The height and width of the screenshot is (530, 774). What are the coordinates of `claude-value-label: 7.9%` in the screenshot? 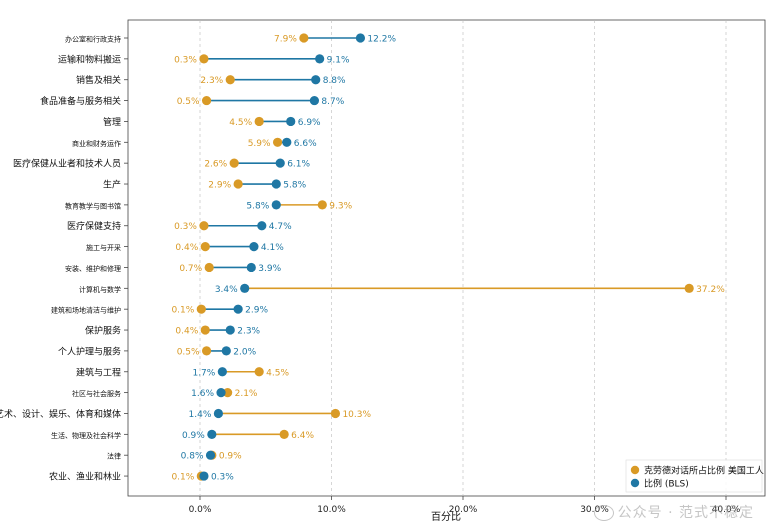 It's located at (285, 40).